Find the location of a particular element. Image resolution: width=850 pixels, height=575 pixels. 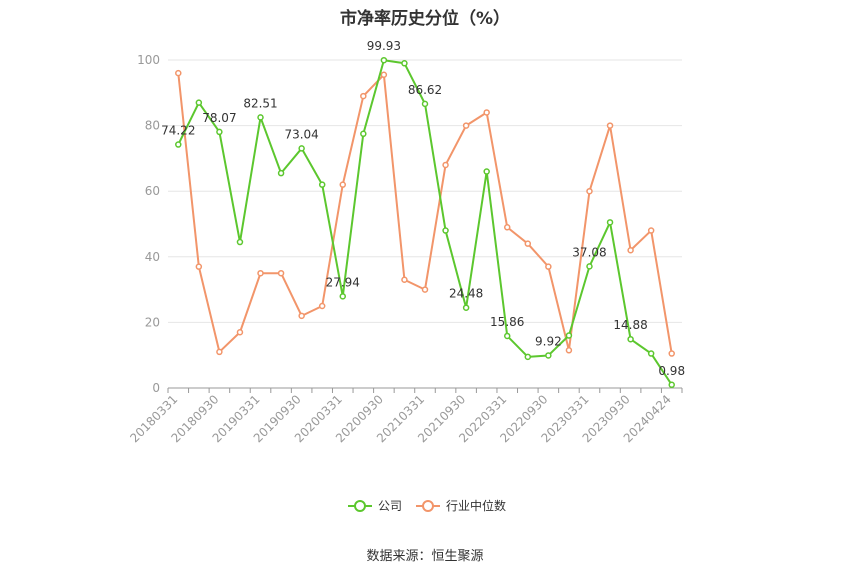

data-source: 数据来源：恒生聚源 is located at coordinates (425, 556).